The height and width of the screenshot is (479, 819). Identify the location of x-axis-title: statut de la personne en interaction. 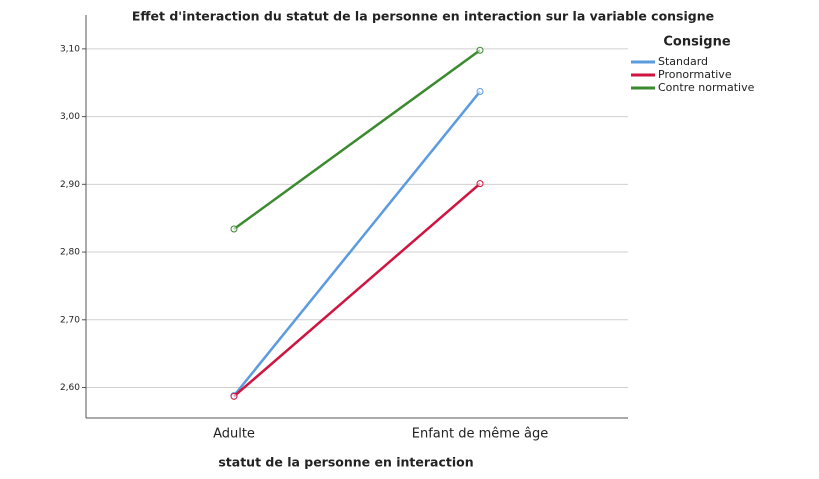
(345, 462).